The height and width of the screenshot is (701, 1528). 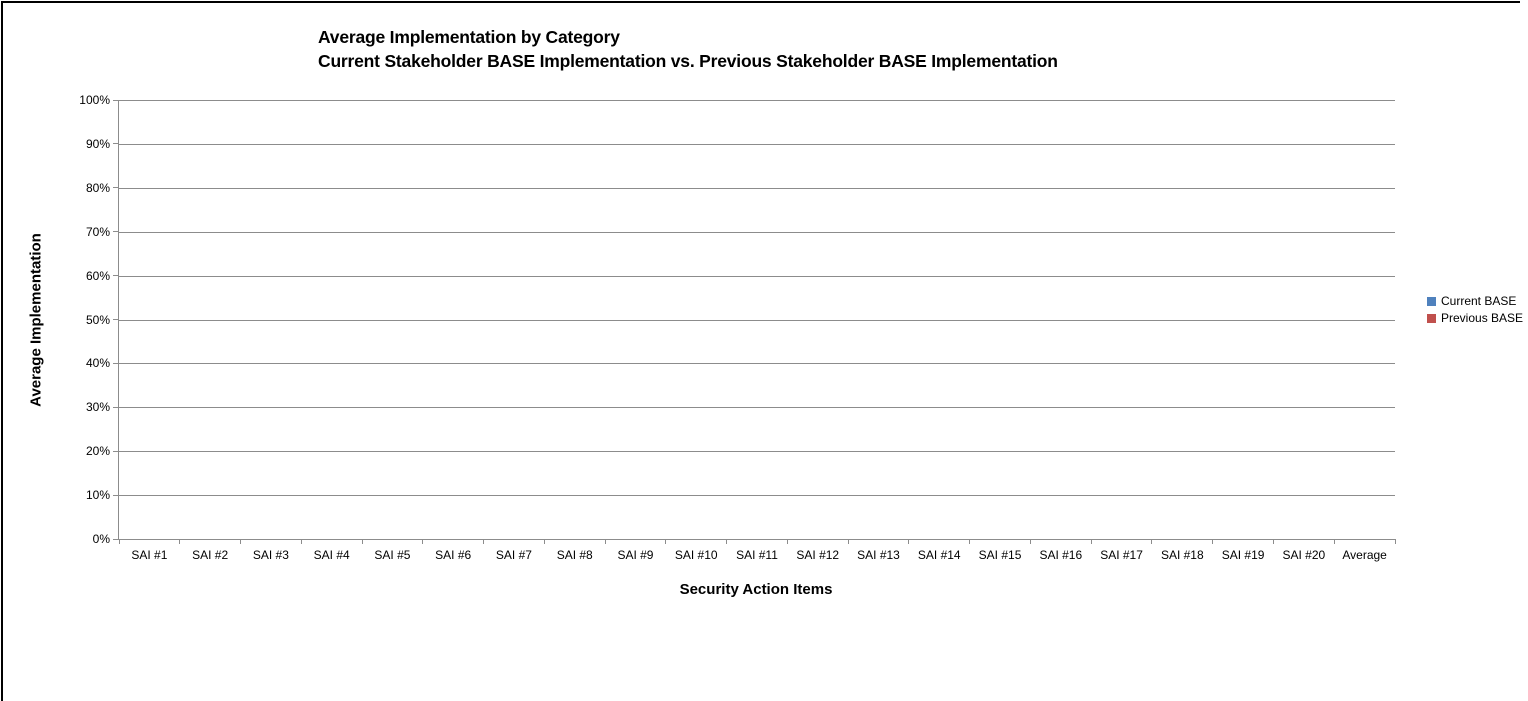 What do you see at coordinates (97, 275) in the screenshot?
I see `y-tick-label: 60%` at bounding box center [97, 275].